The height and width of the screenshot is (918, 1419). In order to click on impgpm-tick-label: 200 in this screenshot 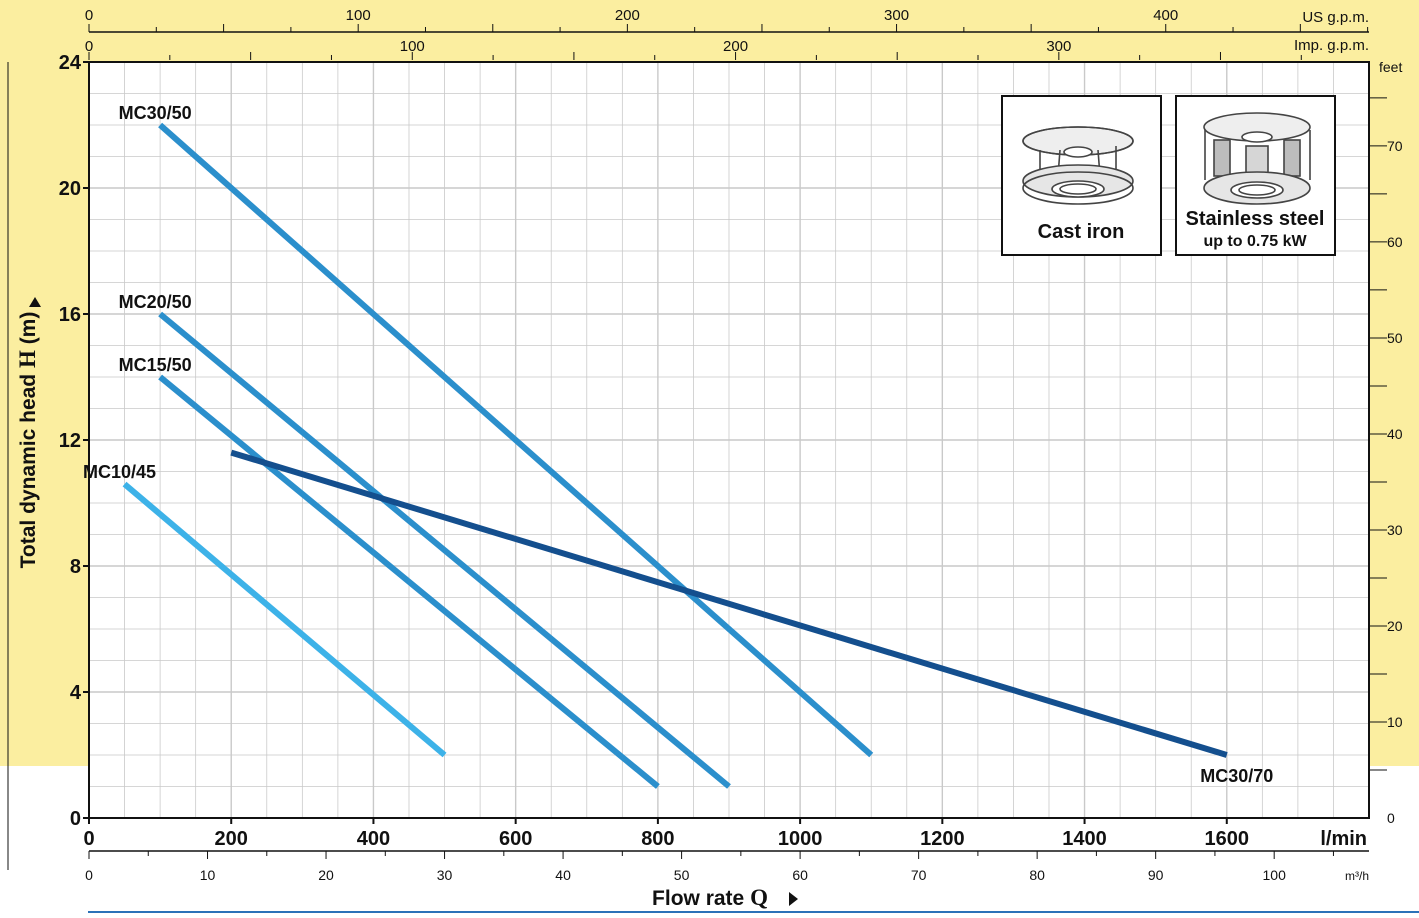, I will do `click(735, 46)`.